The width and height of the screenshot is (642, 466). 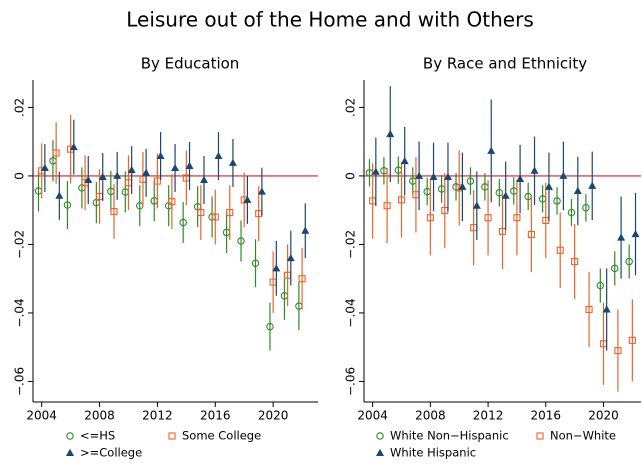 I want to click on legend-label: Non−White, so click(x=583, y=436).